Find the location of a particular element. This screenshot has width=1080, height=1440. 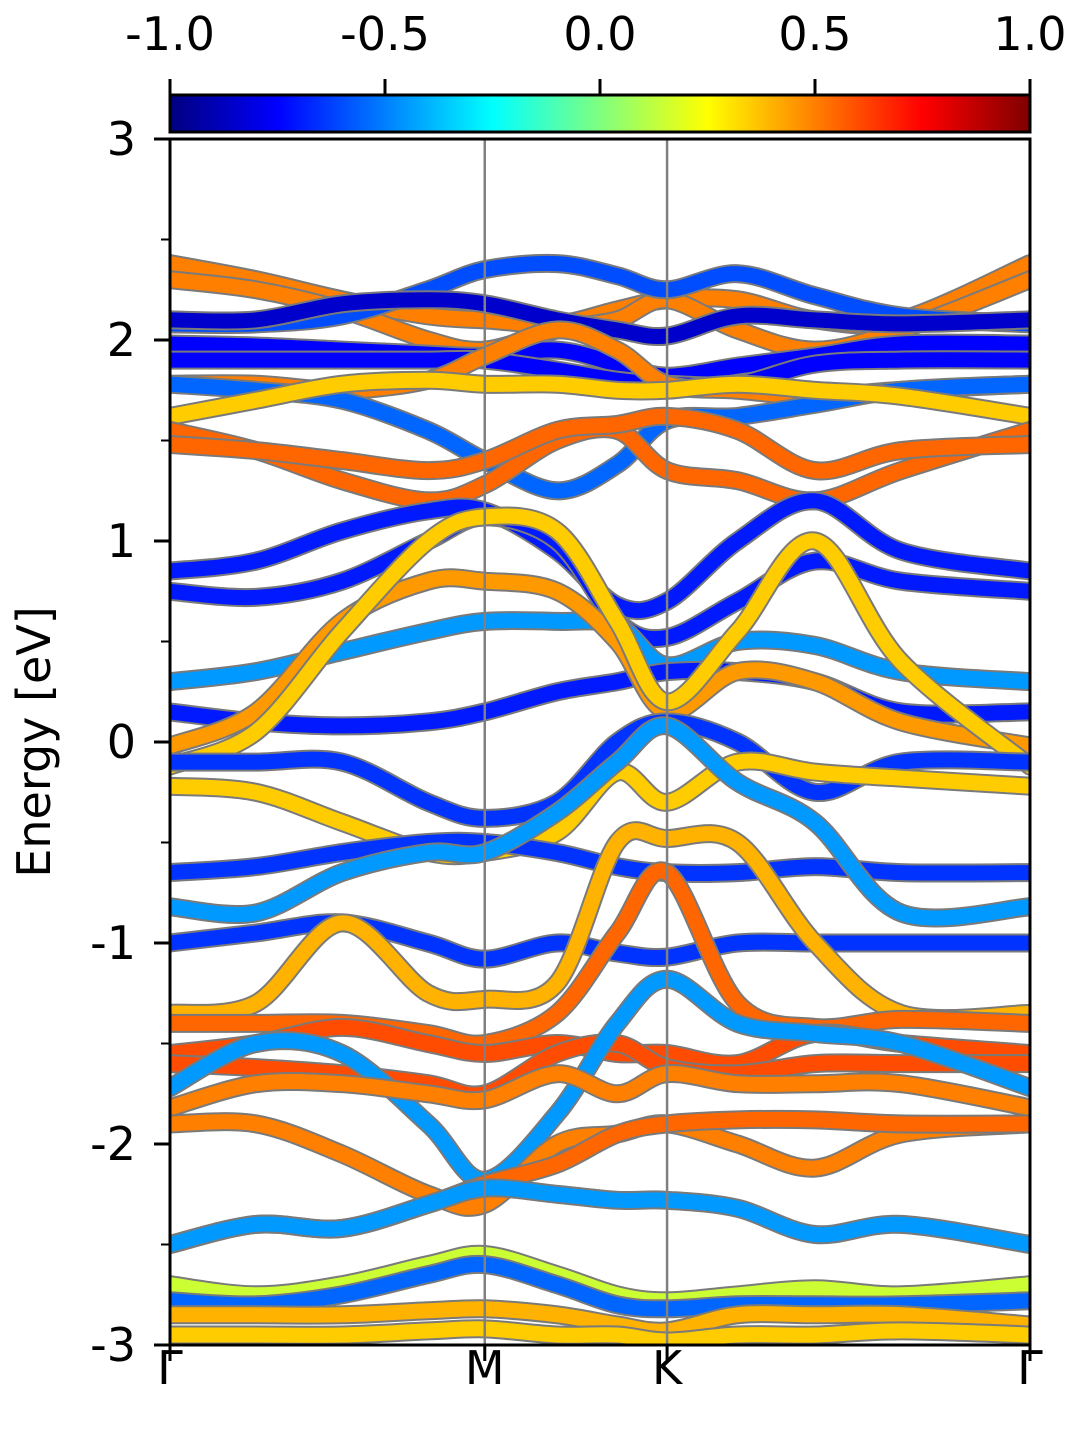

x-tick-label: K is located at coordinates (668, 1368).